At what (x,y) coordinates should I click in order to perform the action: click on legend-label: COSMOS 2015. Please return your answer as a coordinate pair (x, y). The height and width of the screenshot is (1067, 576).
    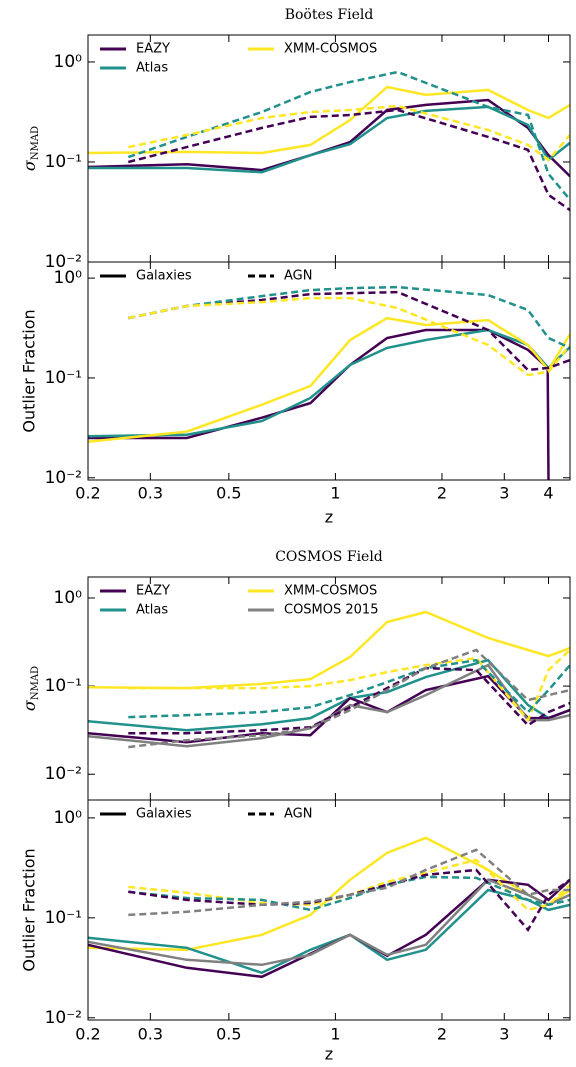
    Looking at the image, I should click on (331, 610).